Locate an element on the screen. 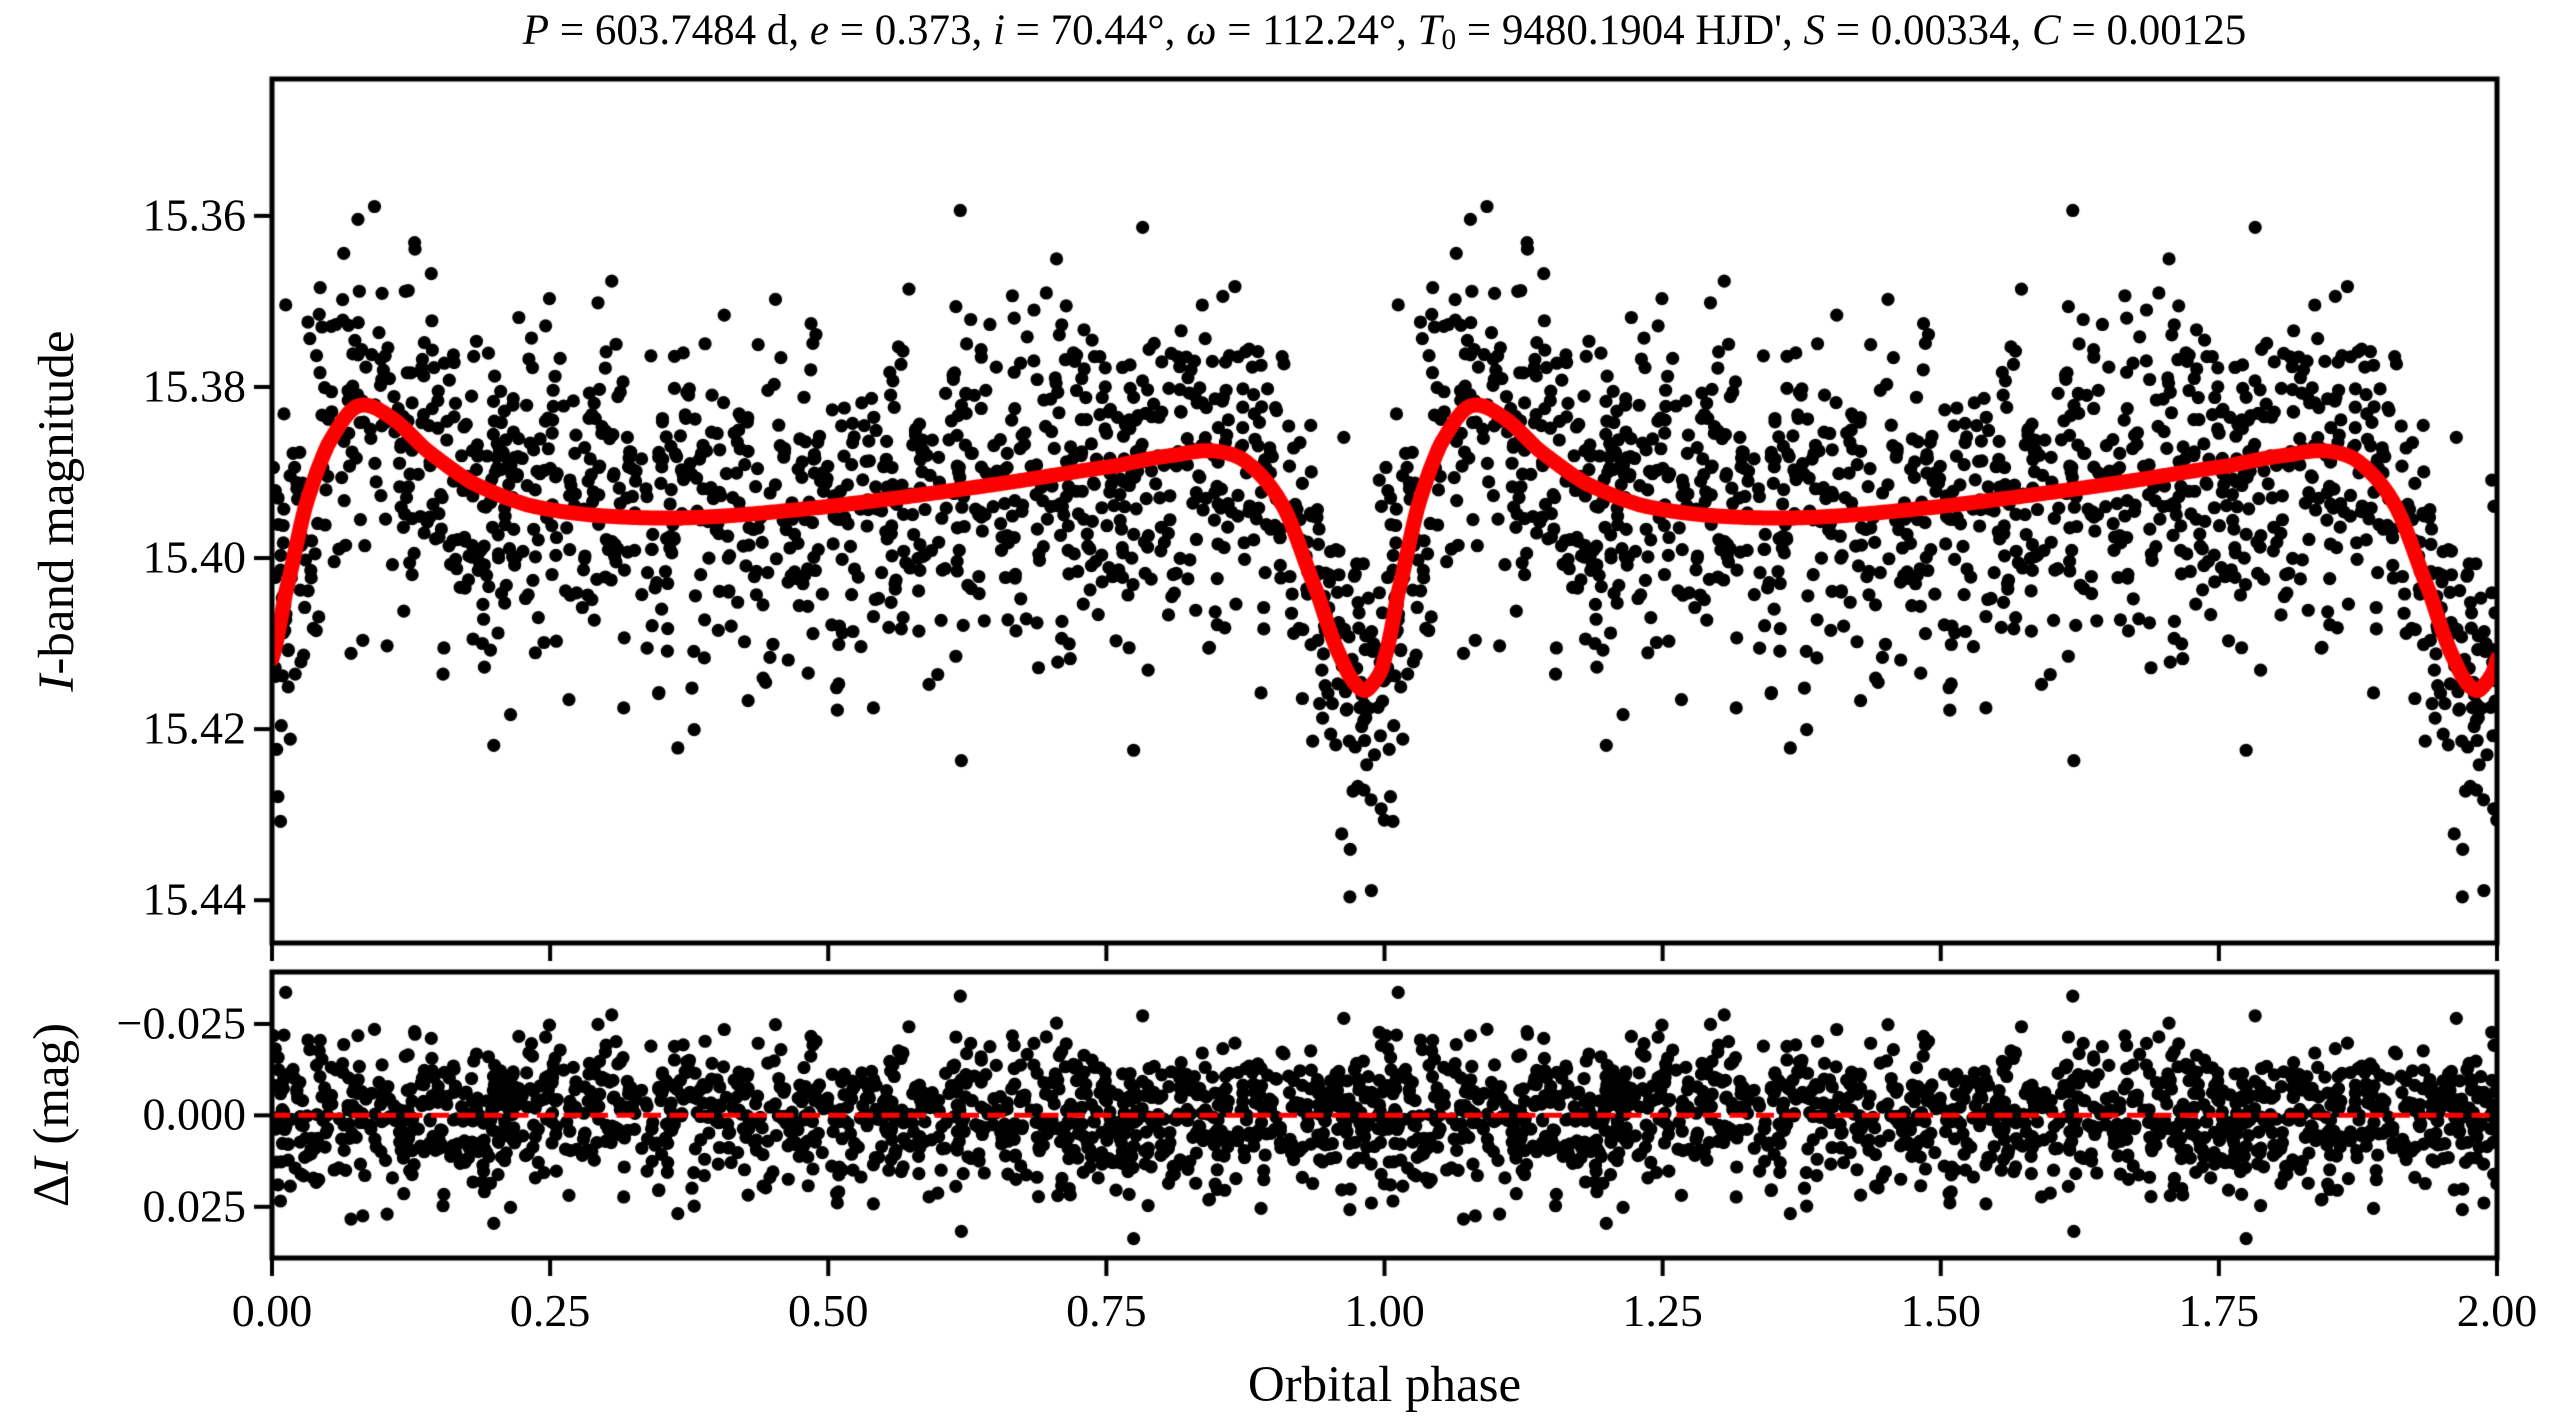 The image size is (2563, 1428). text-segment: e is located at coordinates (819, 30).